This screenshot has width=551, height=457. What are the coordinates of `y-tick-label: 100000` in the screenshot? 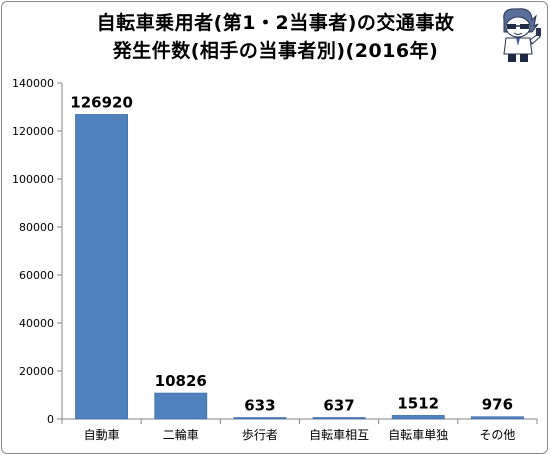 It's located at (33, 179).